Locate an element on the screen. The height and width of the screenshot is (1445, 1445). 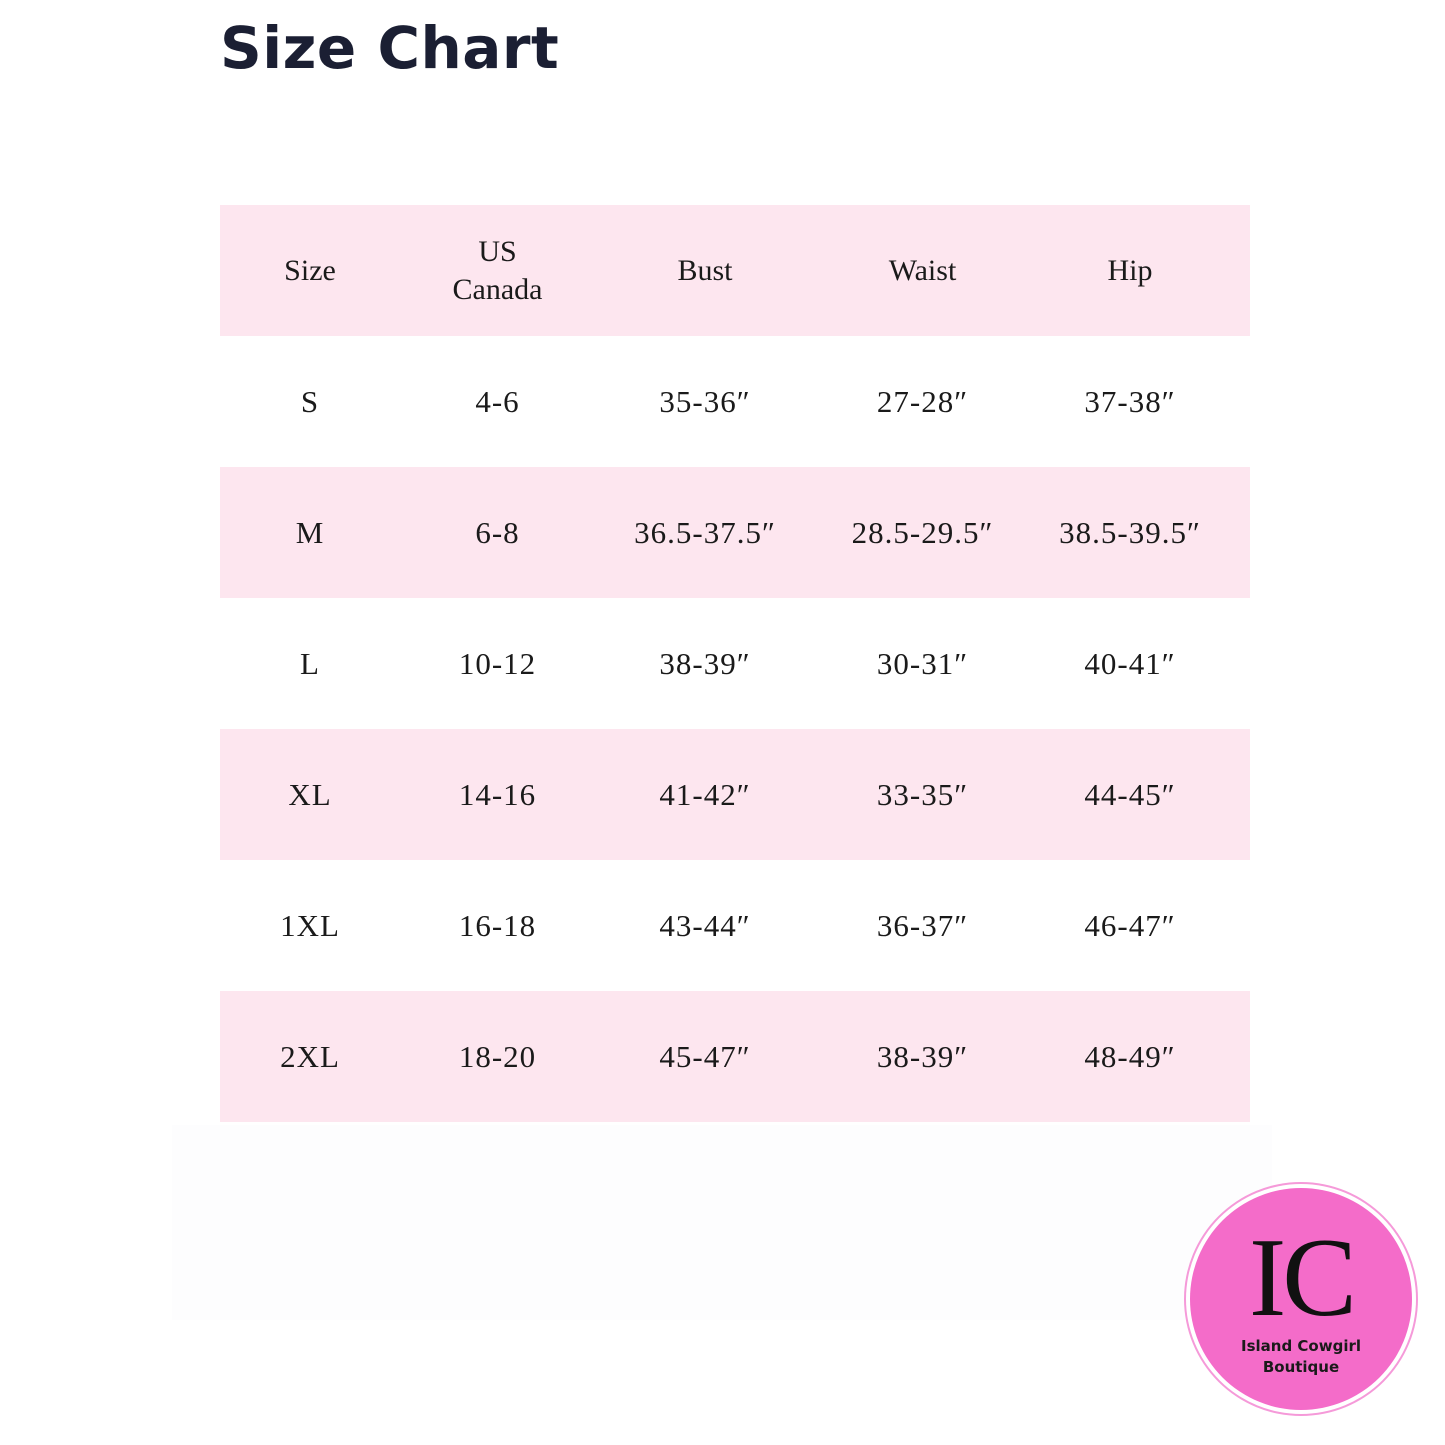
cell-size: XL is located at coordinates (310, 794).